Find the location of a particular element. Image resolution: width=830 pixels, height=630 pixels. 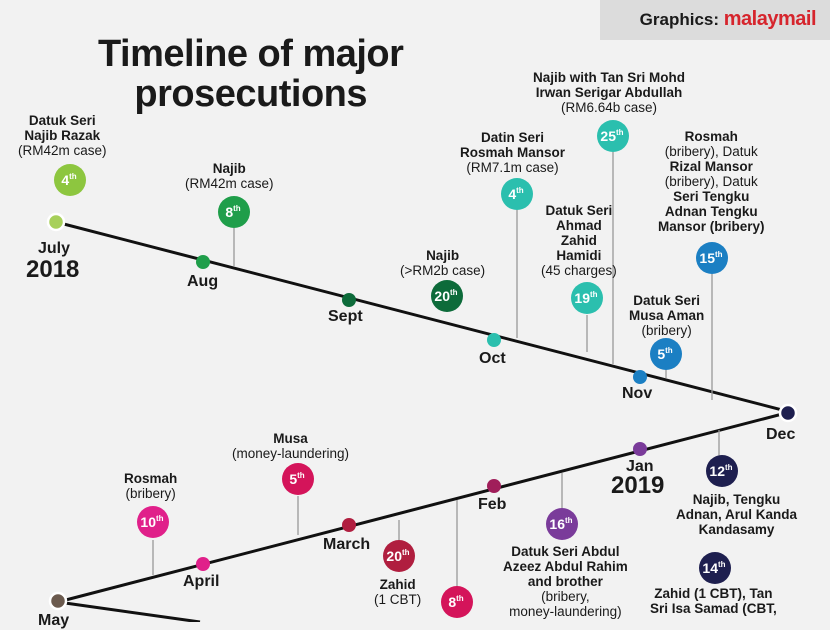

month-label-dec: Dec is located at coordinates (781, 434).